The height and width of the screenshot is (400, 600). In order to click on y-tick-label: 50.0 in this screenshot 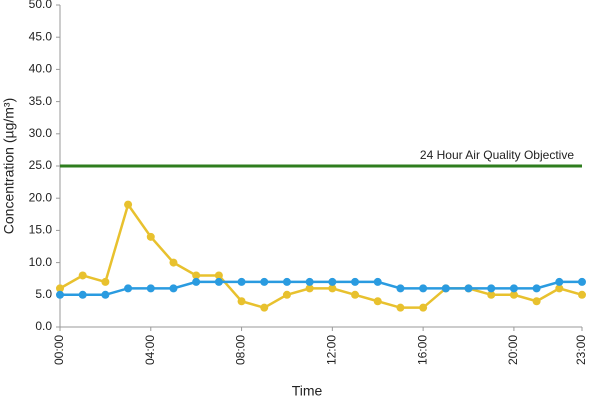, I will do `click(41, 5)`.